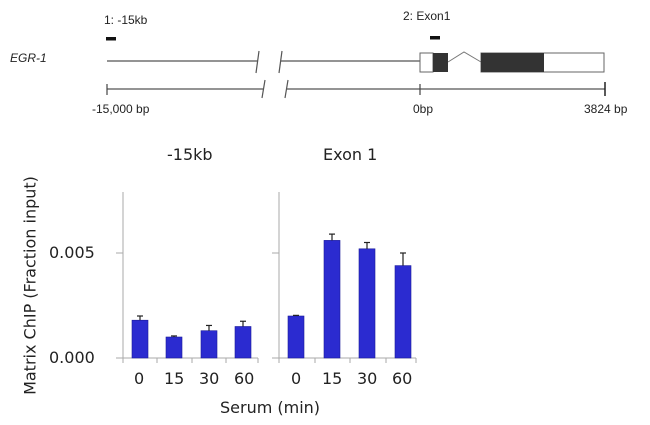 This screenshot has width=650, height=425. Describe the element at coordinates (270, 407) in the screenshot. I see `x-axis-title: Serum (min)` at that location.